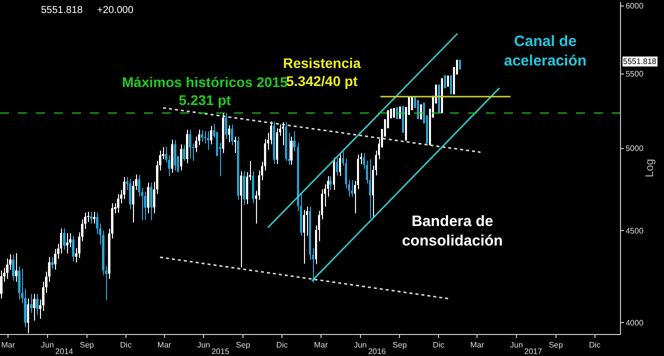 This screenshot has height=356, width=664. I want to click on annotation: 5551.818, so click(62, 10).